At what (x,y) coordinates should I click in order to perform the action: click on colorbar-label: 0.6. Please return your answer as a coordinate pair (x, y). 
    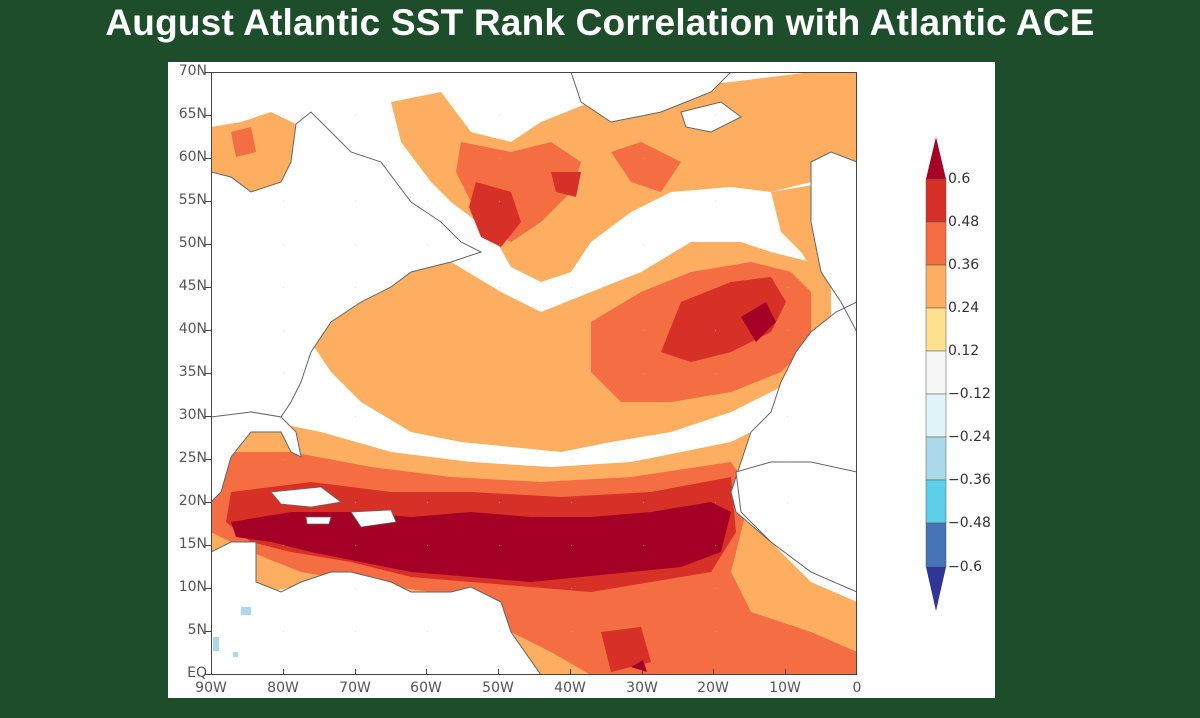
    Looking at the image, I should click on (959, 179).